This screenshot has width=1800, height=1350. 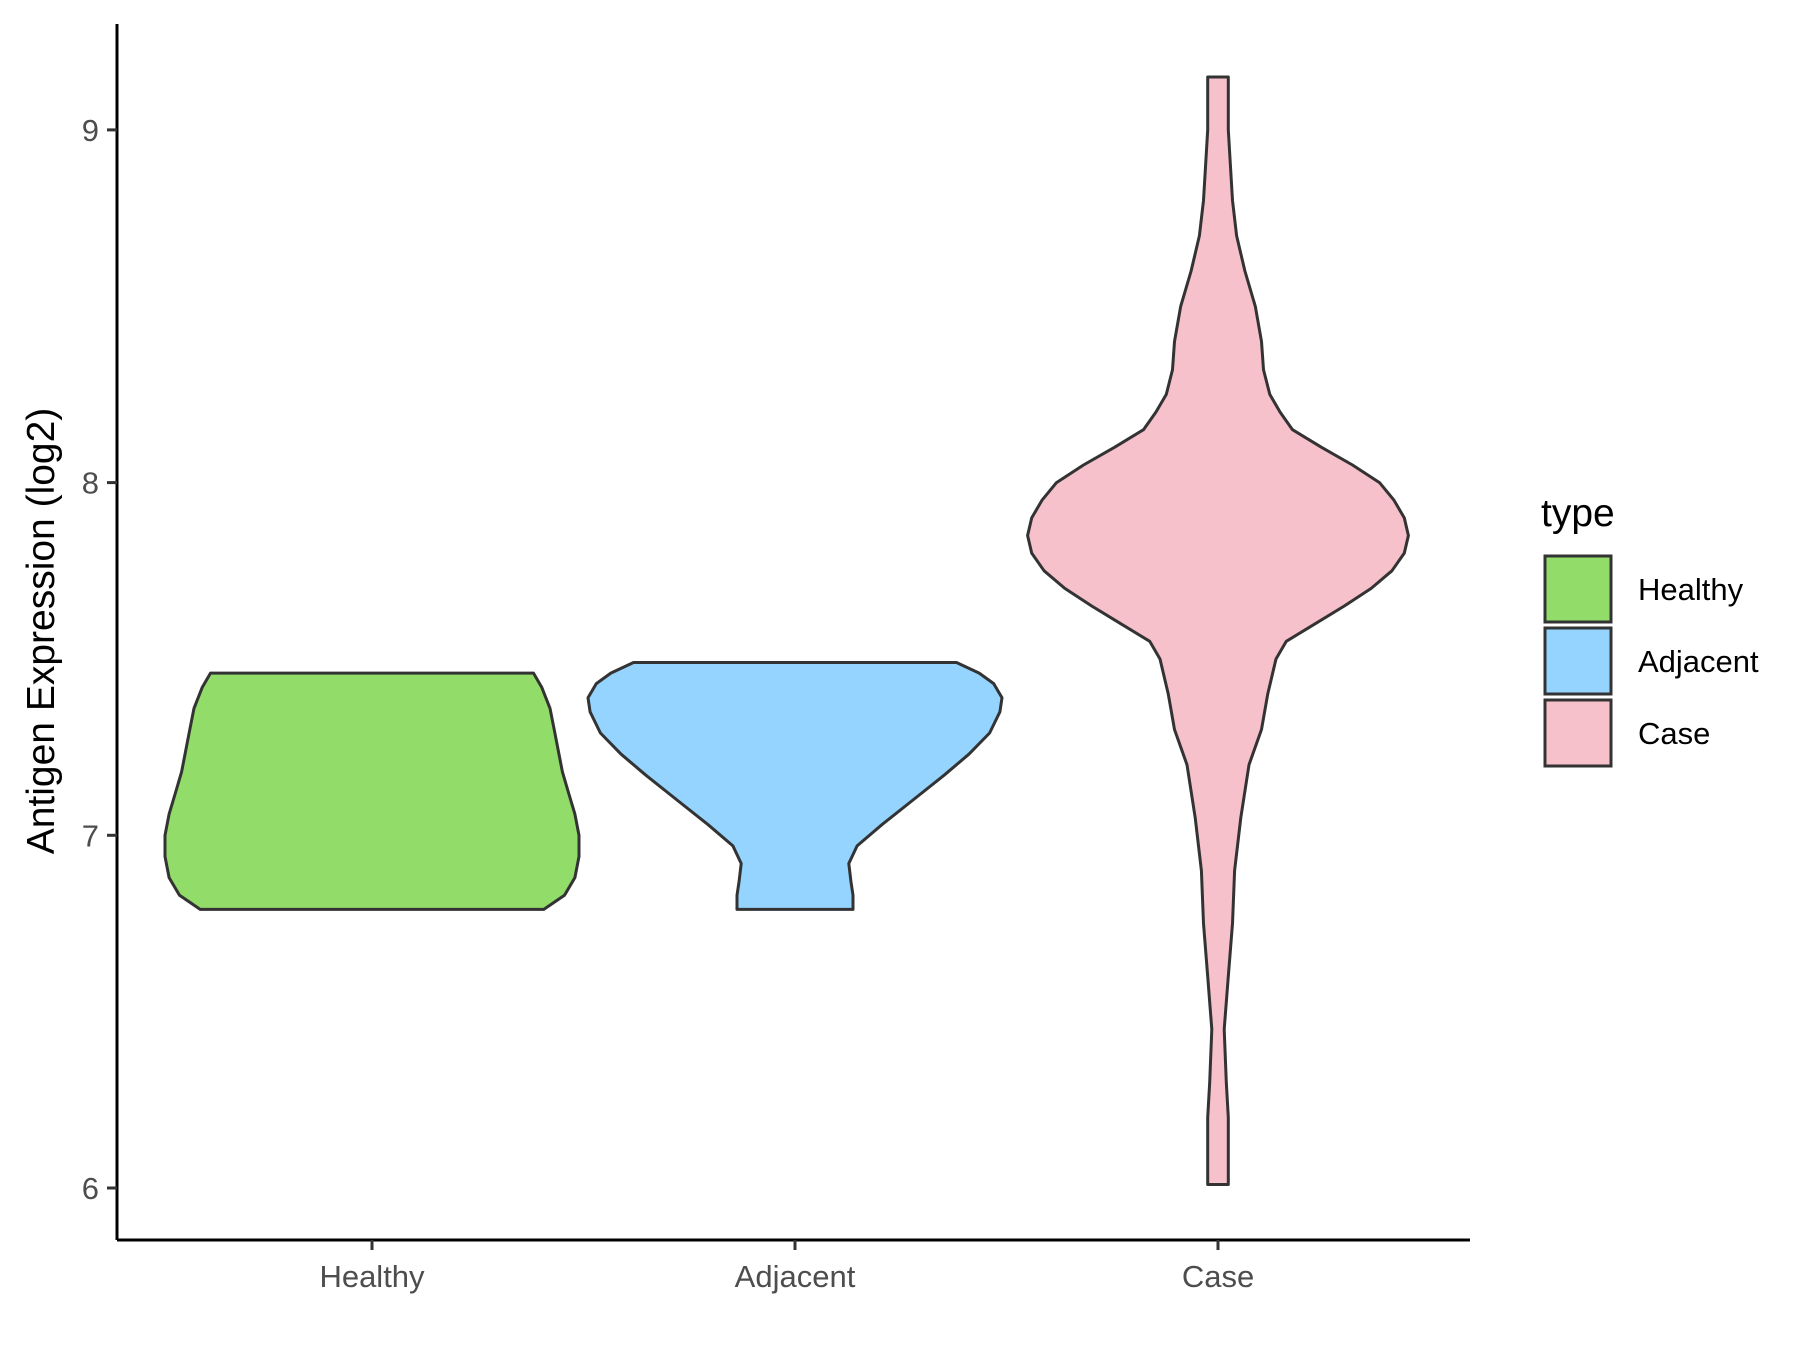 What do you see at coordinates (1691, 589) in the screenshot?
I see `legend-label-healthy: Healthy` at bounding box center [1691, 589].